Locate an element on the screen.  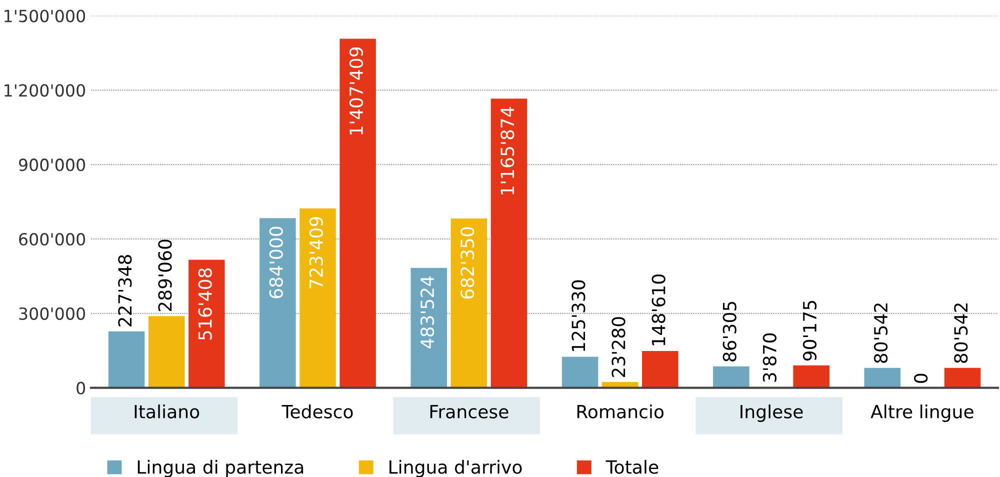
x-tick-label: Francese is located at coordinates (469, 411).